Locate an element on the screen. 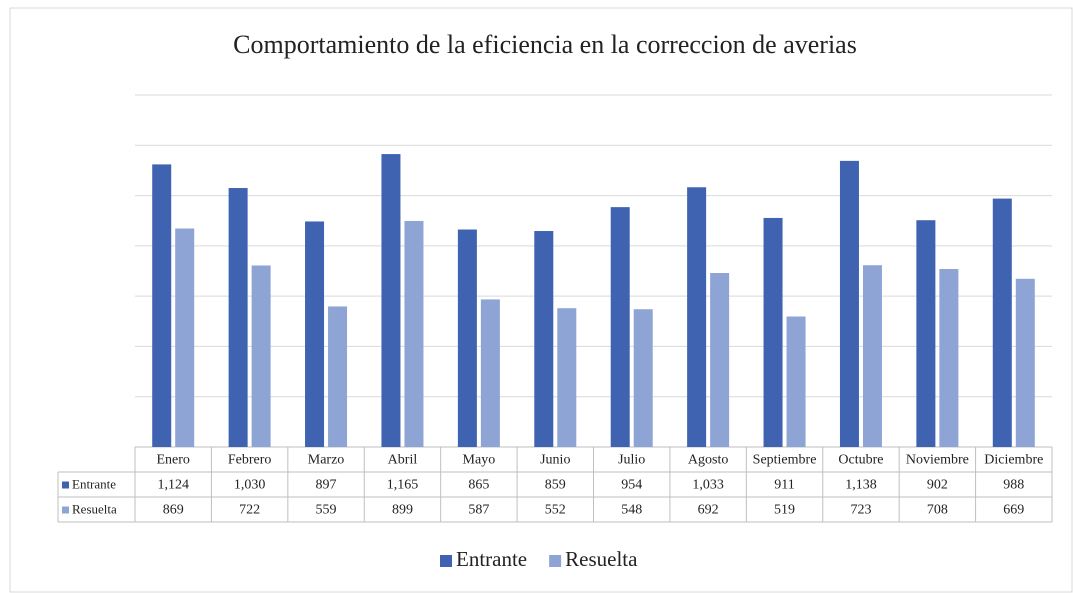 The width and height of the screenshot is (1073, 593). value-label: 865 is located at coordinates (478, 485).